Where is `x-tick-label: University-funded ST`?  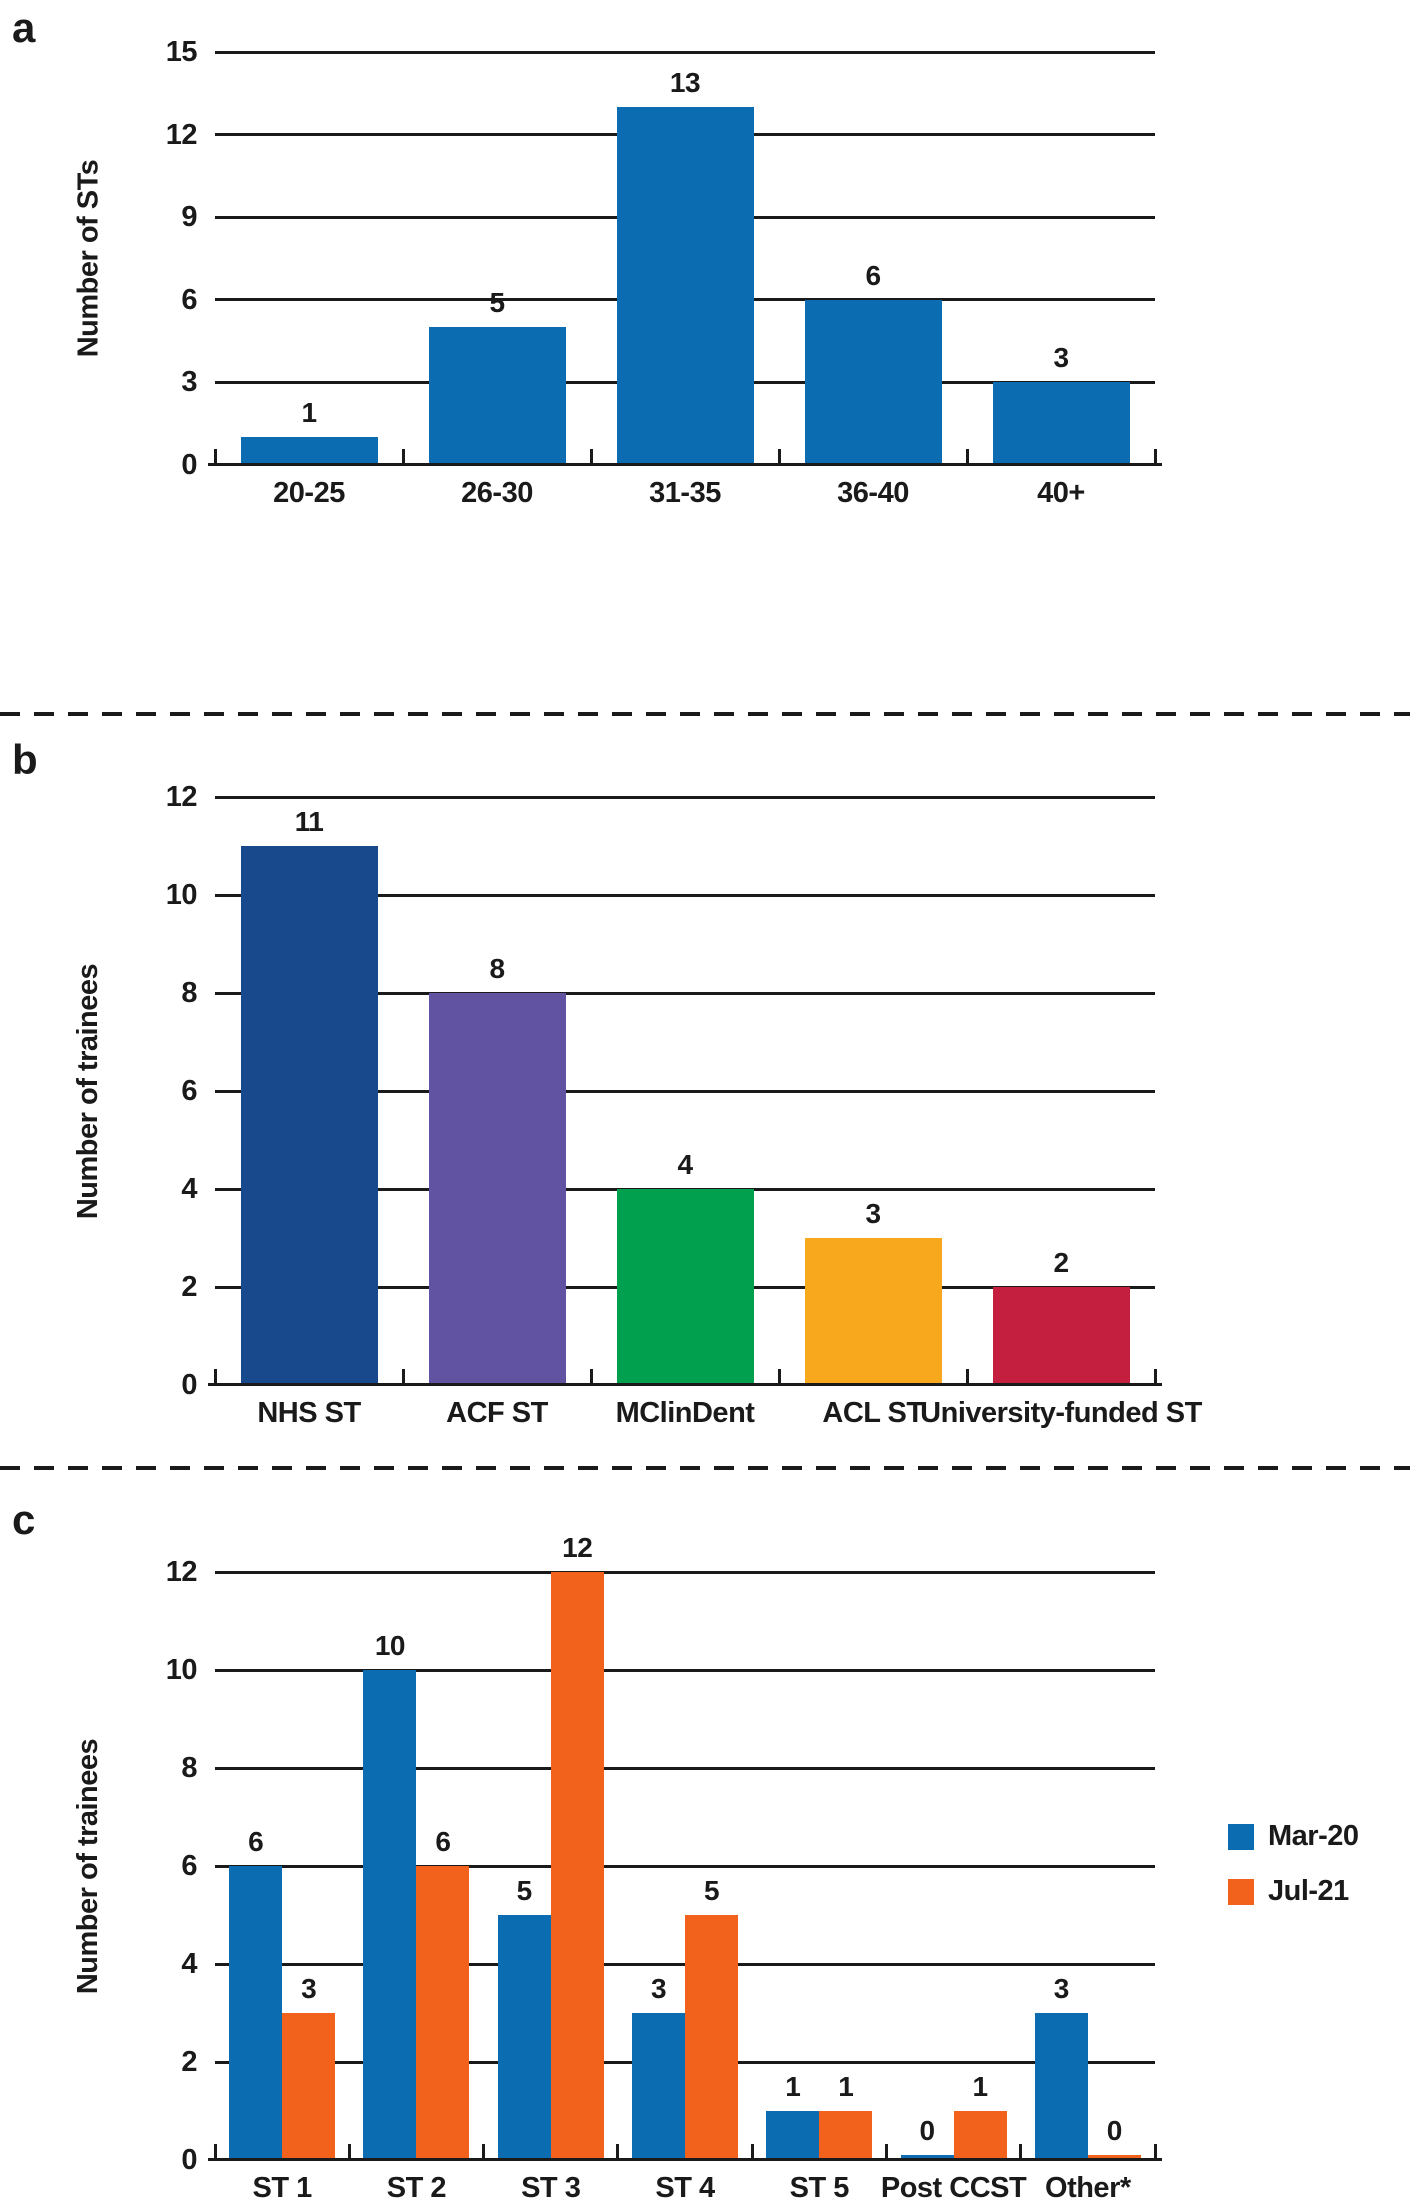
x-tick-label: University-funded ST is located at coordinates (1061, 1413).